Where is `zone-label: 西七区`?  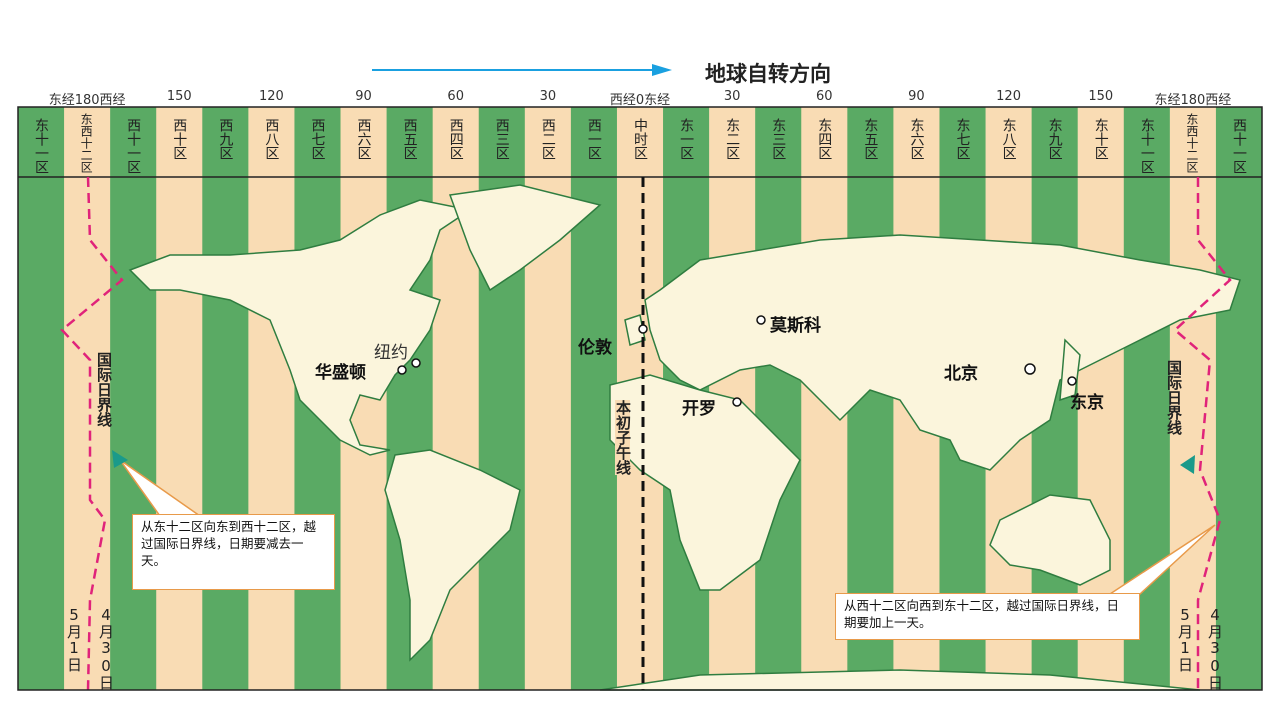
zone-label: 西七区 is located at coordinates (317, 139).